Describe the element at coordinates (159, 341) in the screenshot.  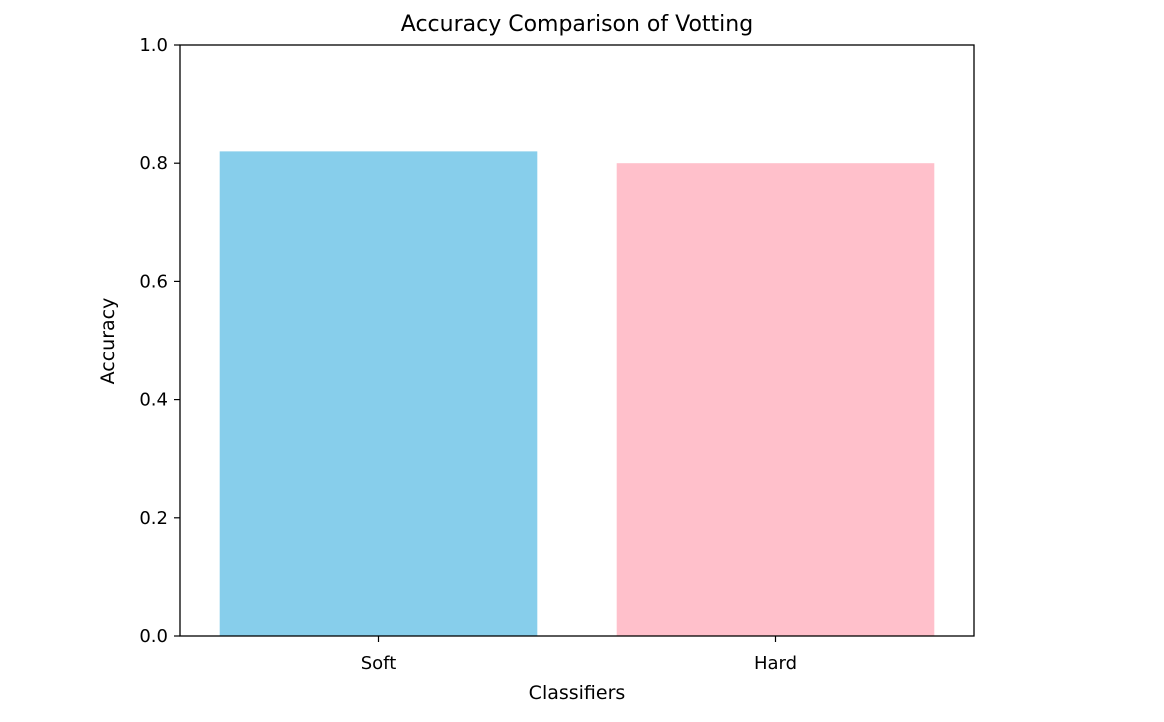
I see `y-axis: 0.0 0.2 0.4 0.6 0.8 1.0` at that location.